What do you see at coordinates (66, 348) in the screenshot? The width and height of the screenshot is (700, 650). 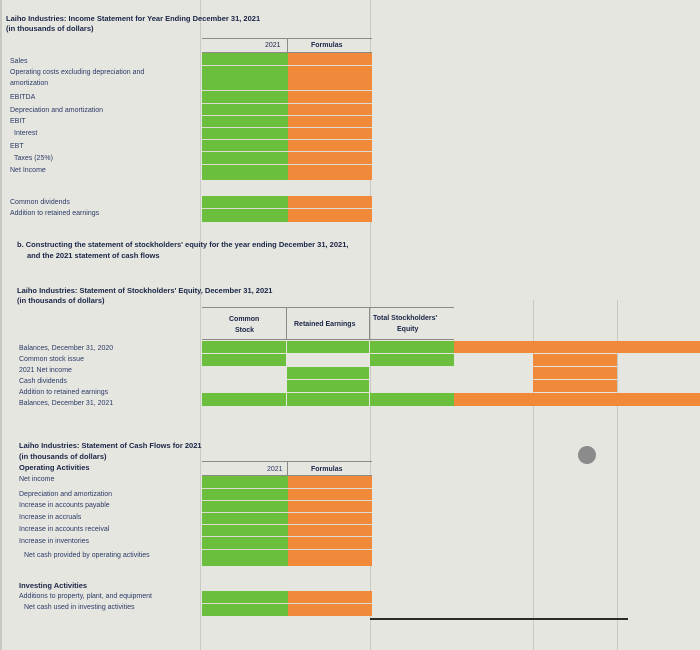 I see `equity-row-balances-2020: Balances, December 31, 2020` at bounding box center [66, 348].